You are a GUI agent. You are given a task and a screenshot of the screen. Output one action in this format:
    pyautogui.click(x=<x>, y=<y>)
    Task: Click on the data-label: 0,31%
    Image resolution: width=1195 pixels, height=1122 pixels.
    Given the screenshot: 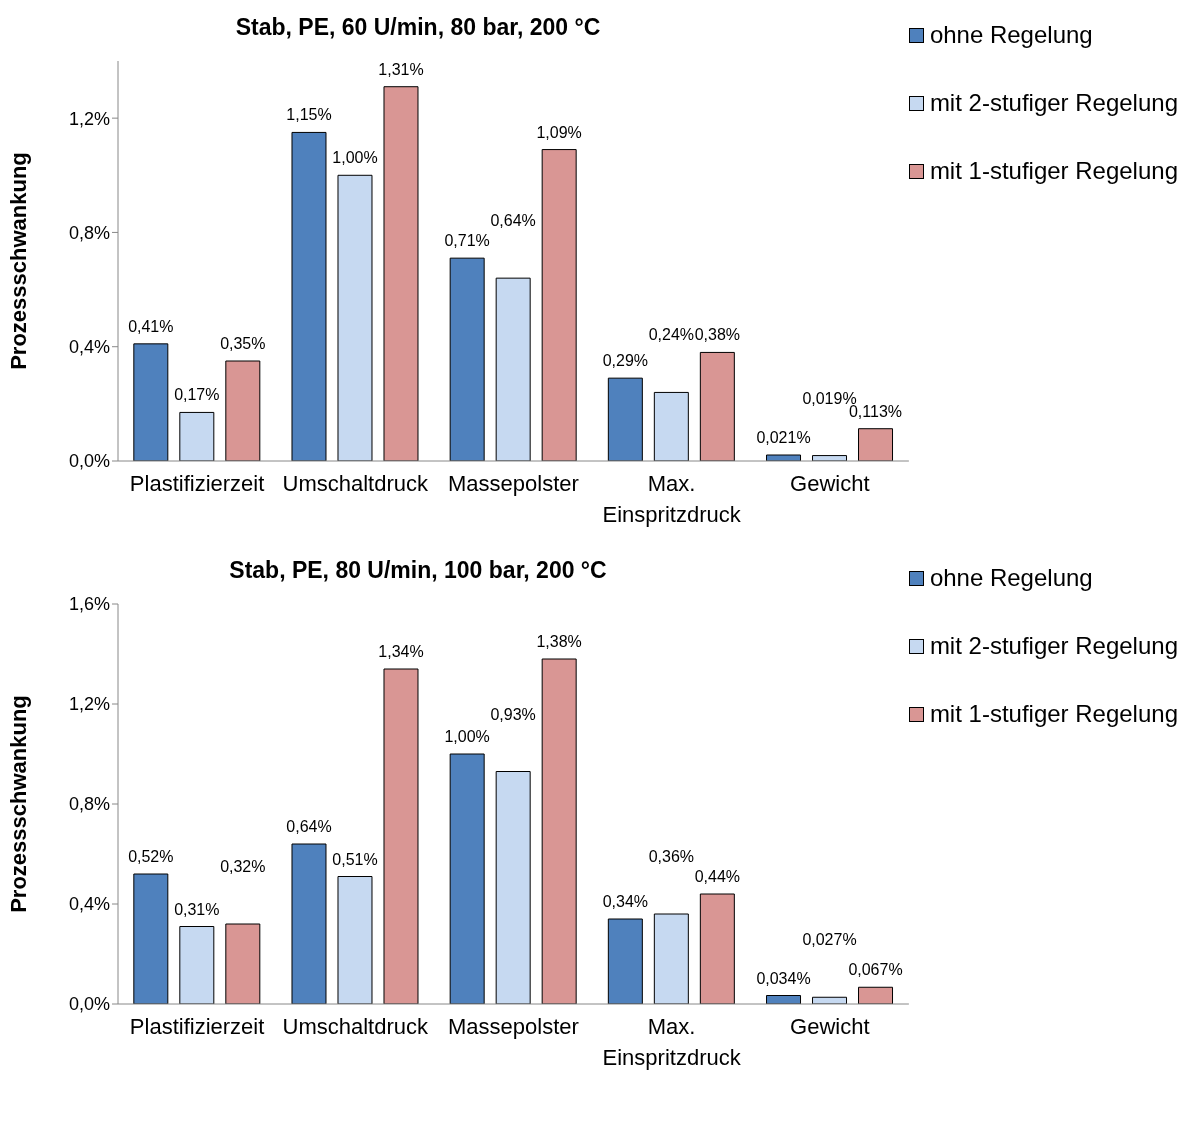 What is the action you would take?
    pyautogui.click(x=197, y=909)
    